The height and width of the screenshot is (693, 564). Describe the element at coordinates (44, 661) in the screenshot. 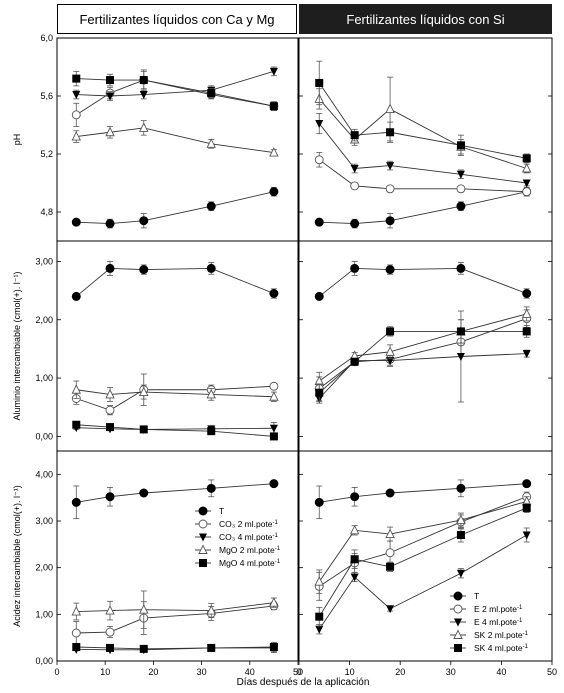

I see `acid-left-ytick-label: 0,00` at that location.